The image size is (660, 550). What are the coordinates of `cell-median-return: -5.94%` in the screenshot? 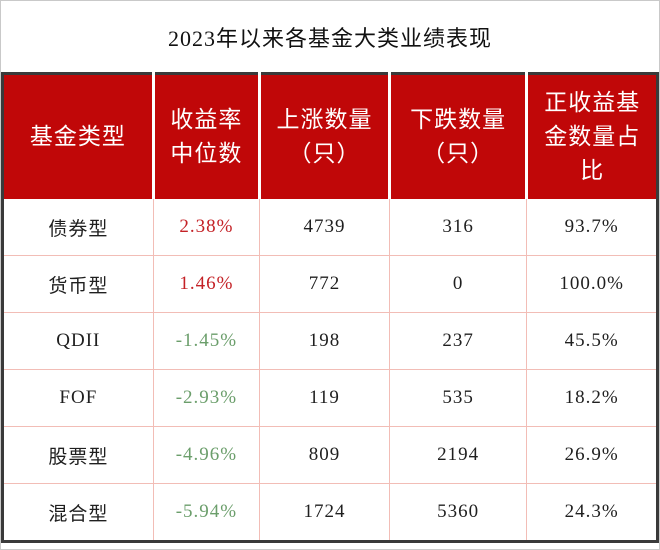 It's located at (207, 512).